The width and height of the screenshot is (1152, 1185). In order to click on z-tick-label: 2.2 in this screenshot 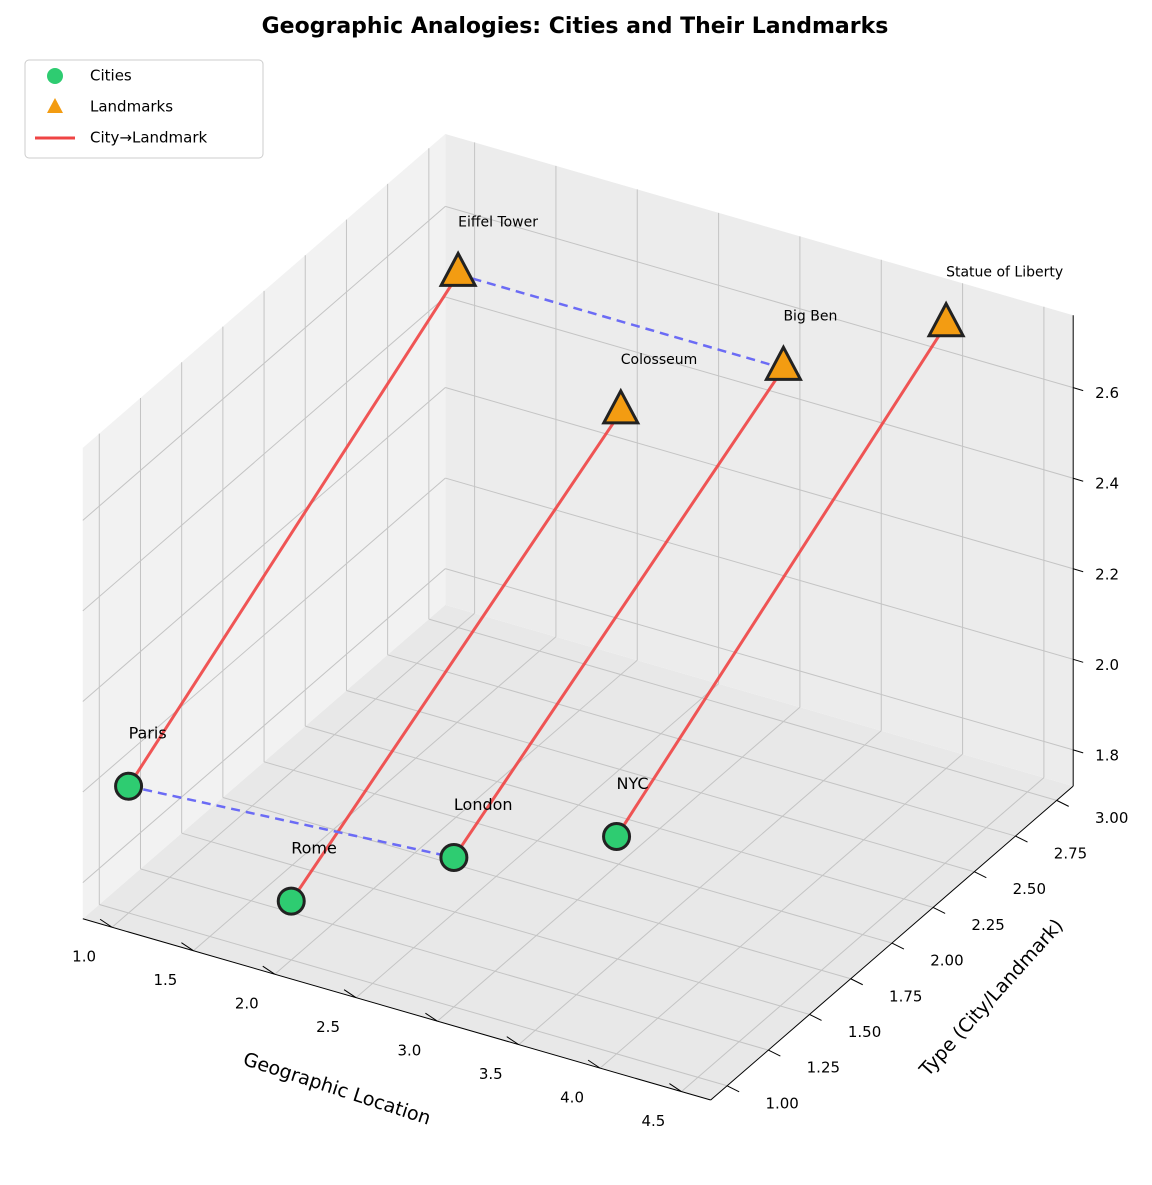, I will do `click(1107, 574)`.